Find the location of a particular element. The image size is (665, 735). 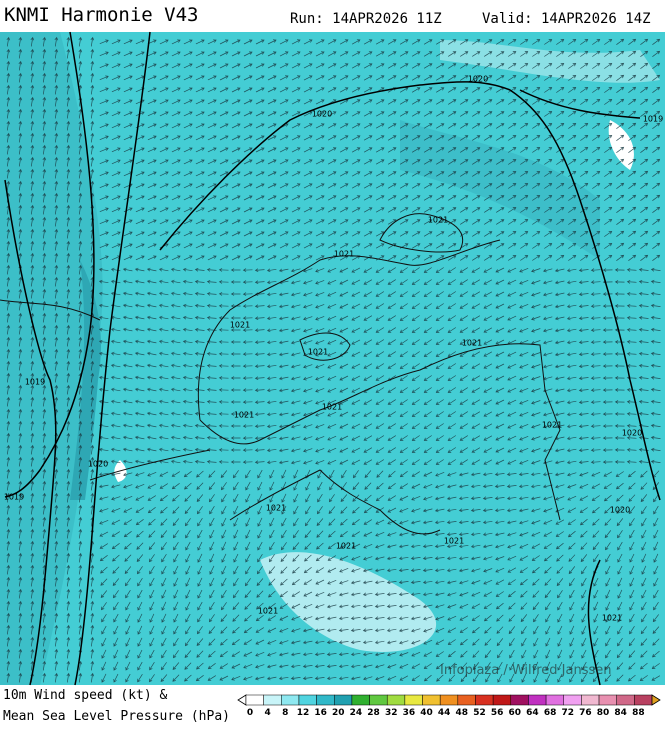

color-label: 76 is located at coordinates (585, 713).